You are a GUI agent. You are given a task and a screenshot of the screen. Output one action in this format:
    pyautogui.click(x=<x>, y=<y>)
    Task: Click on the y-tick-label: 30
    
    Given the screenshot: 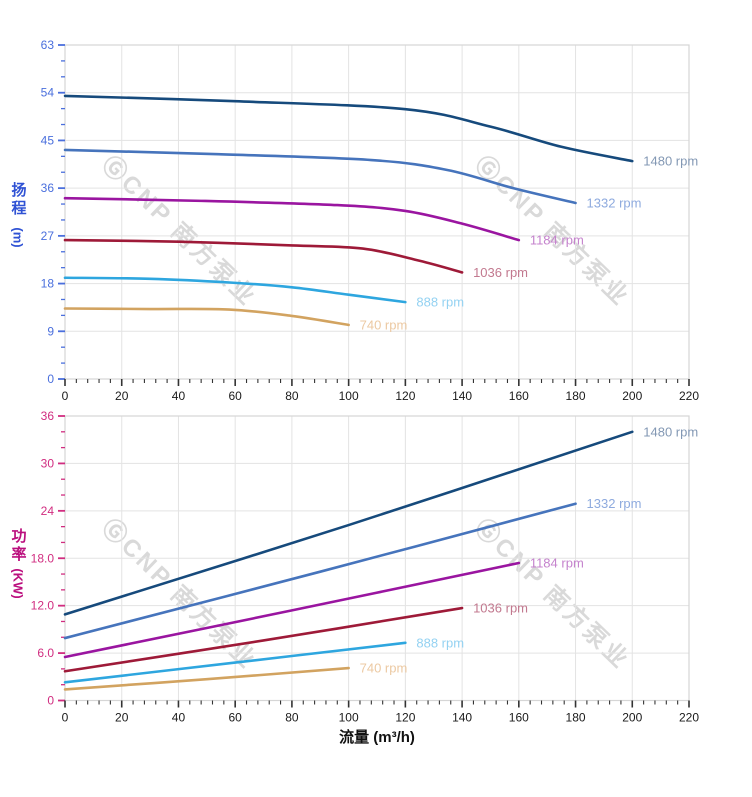 What is the action you would take?
    pyautogui.click(x=48, y=463)
    